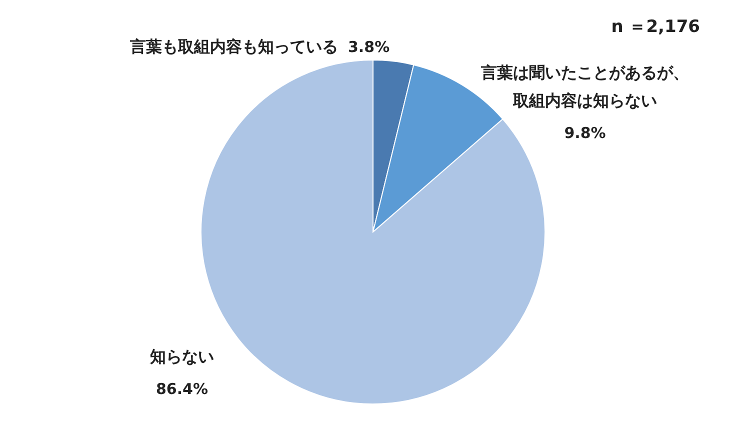 The height and width of the screenshot is (423, 740). I want to click on data-label: 86.4%, so click(182, 389).